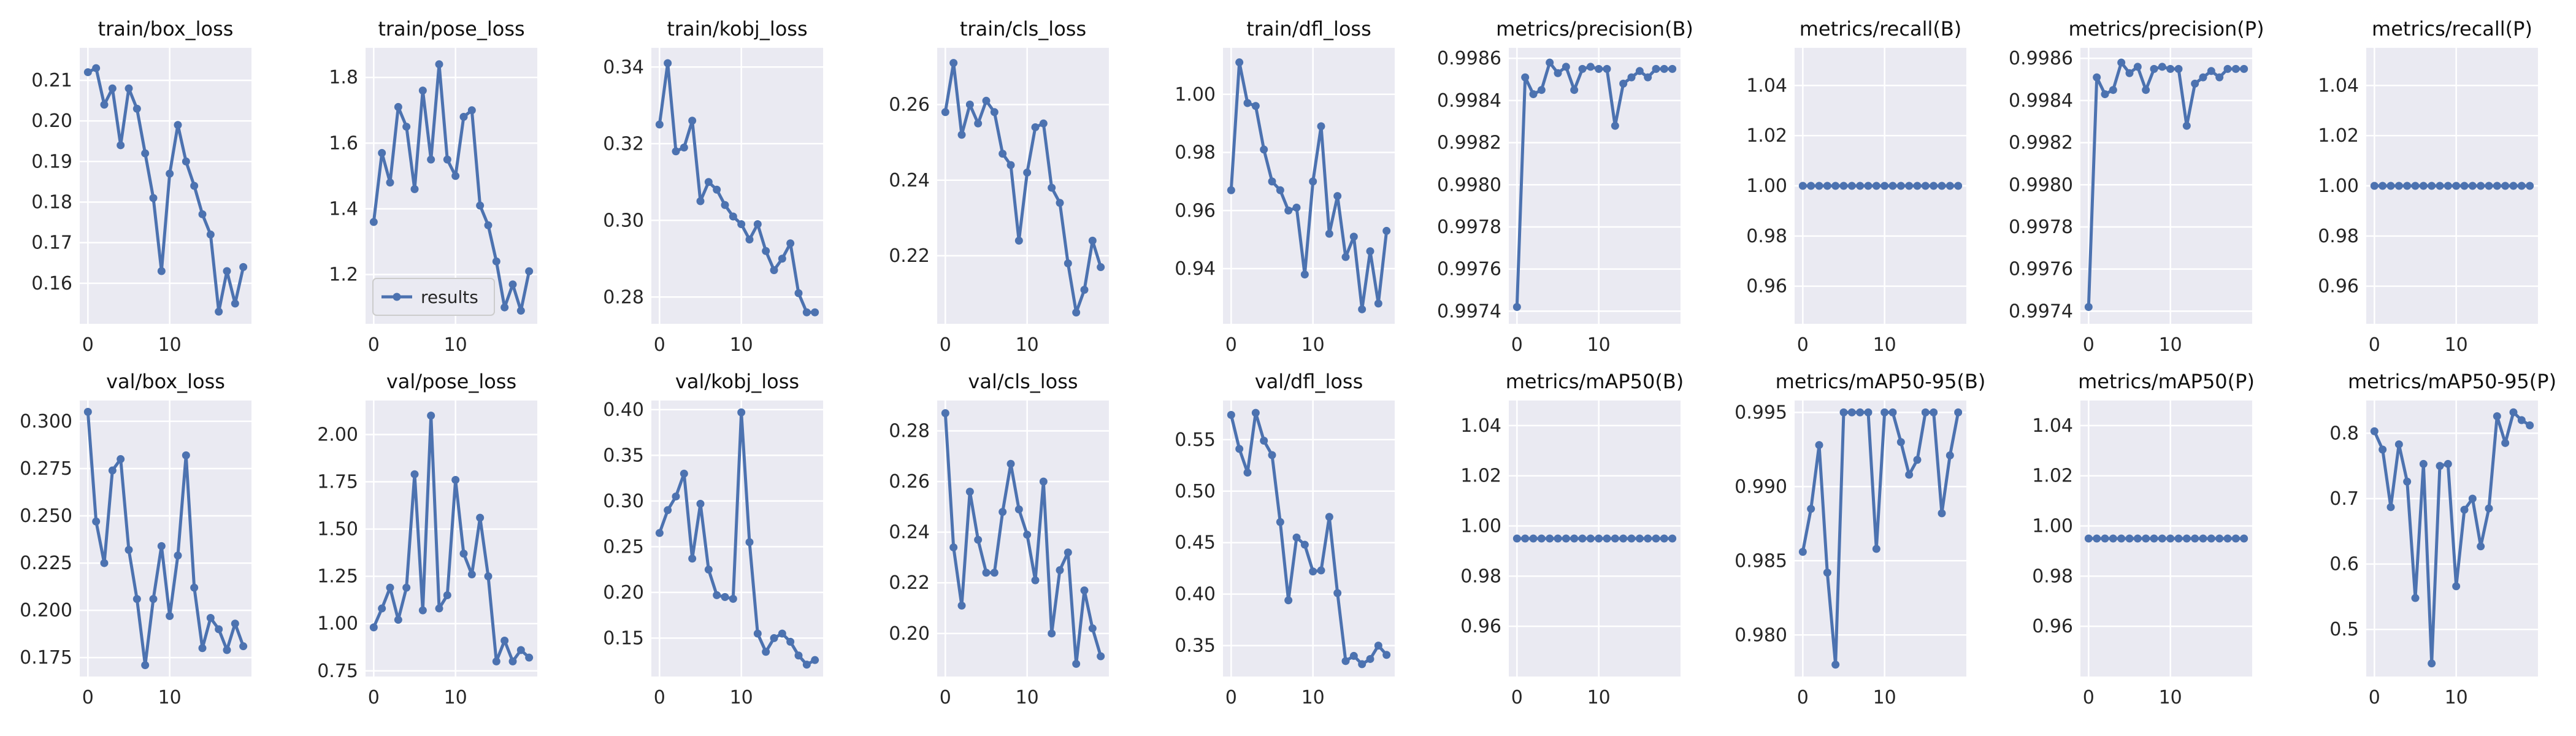 The image size is (2576, 736). What do you see at coordinates (343, 209) in the screenshot?
I see `y-tick-label: 1.4` at bounding box center [343, 209].